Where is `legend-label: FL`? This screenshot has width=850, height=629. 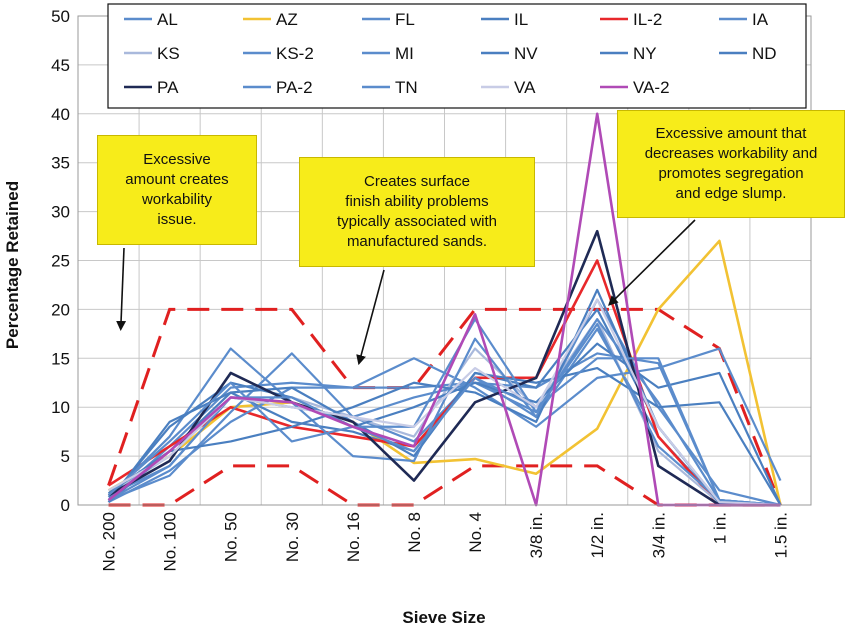
legend-label: FL is located at coordinates (405, 19).